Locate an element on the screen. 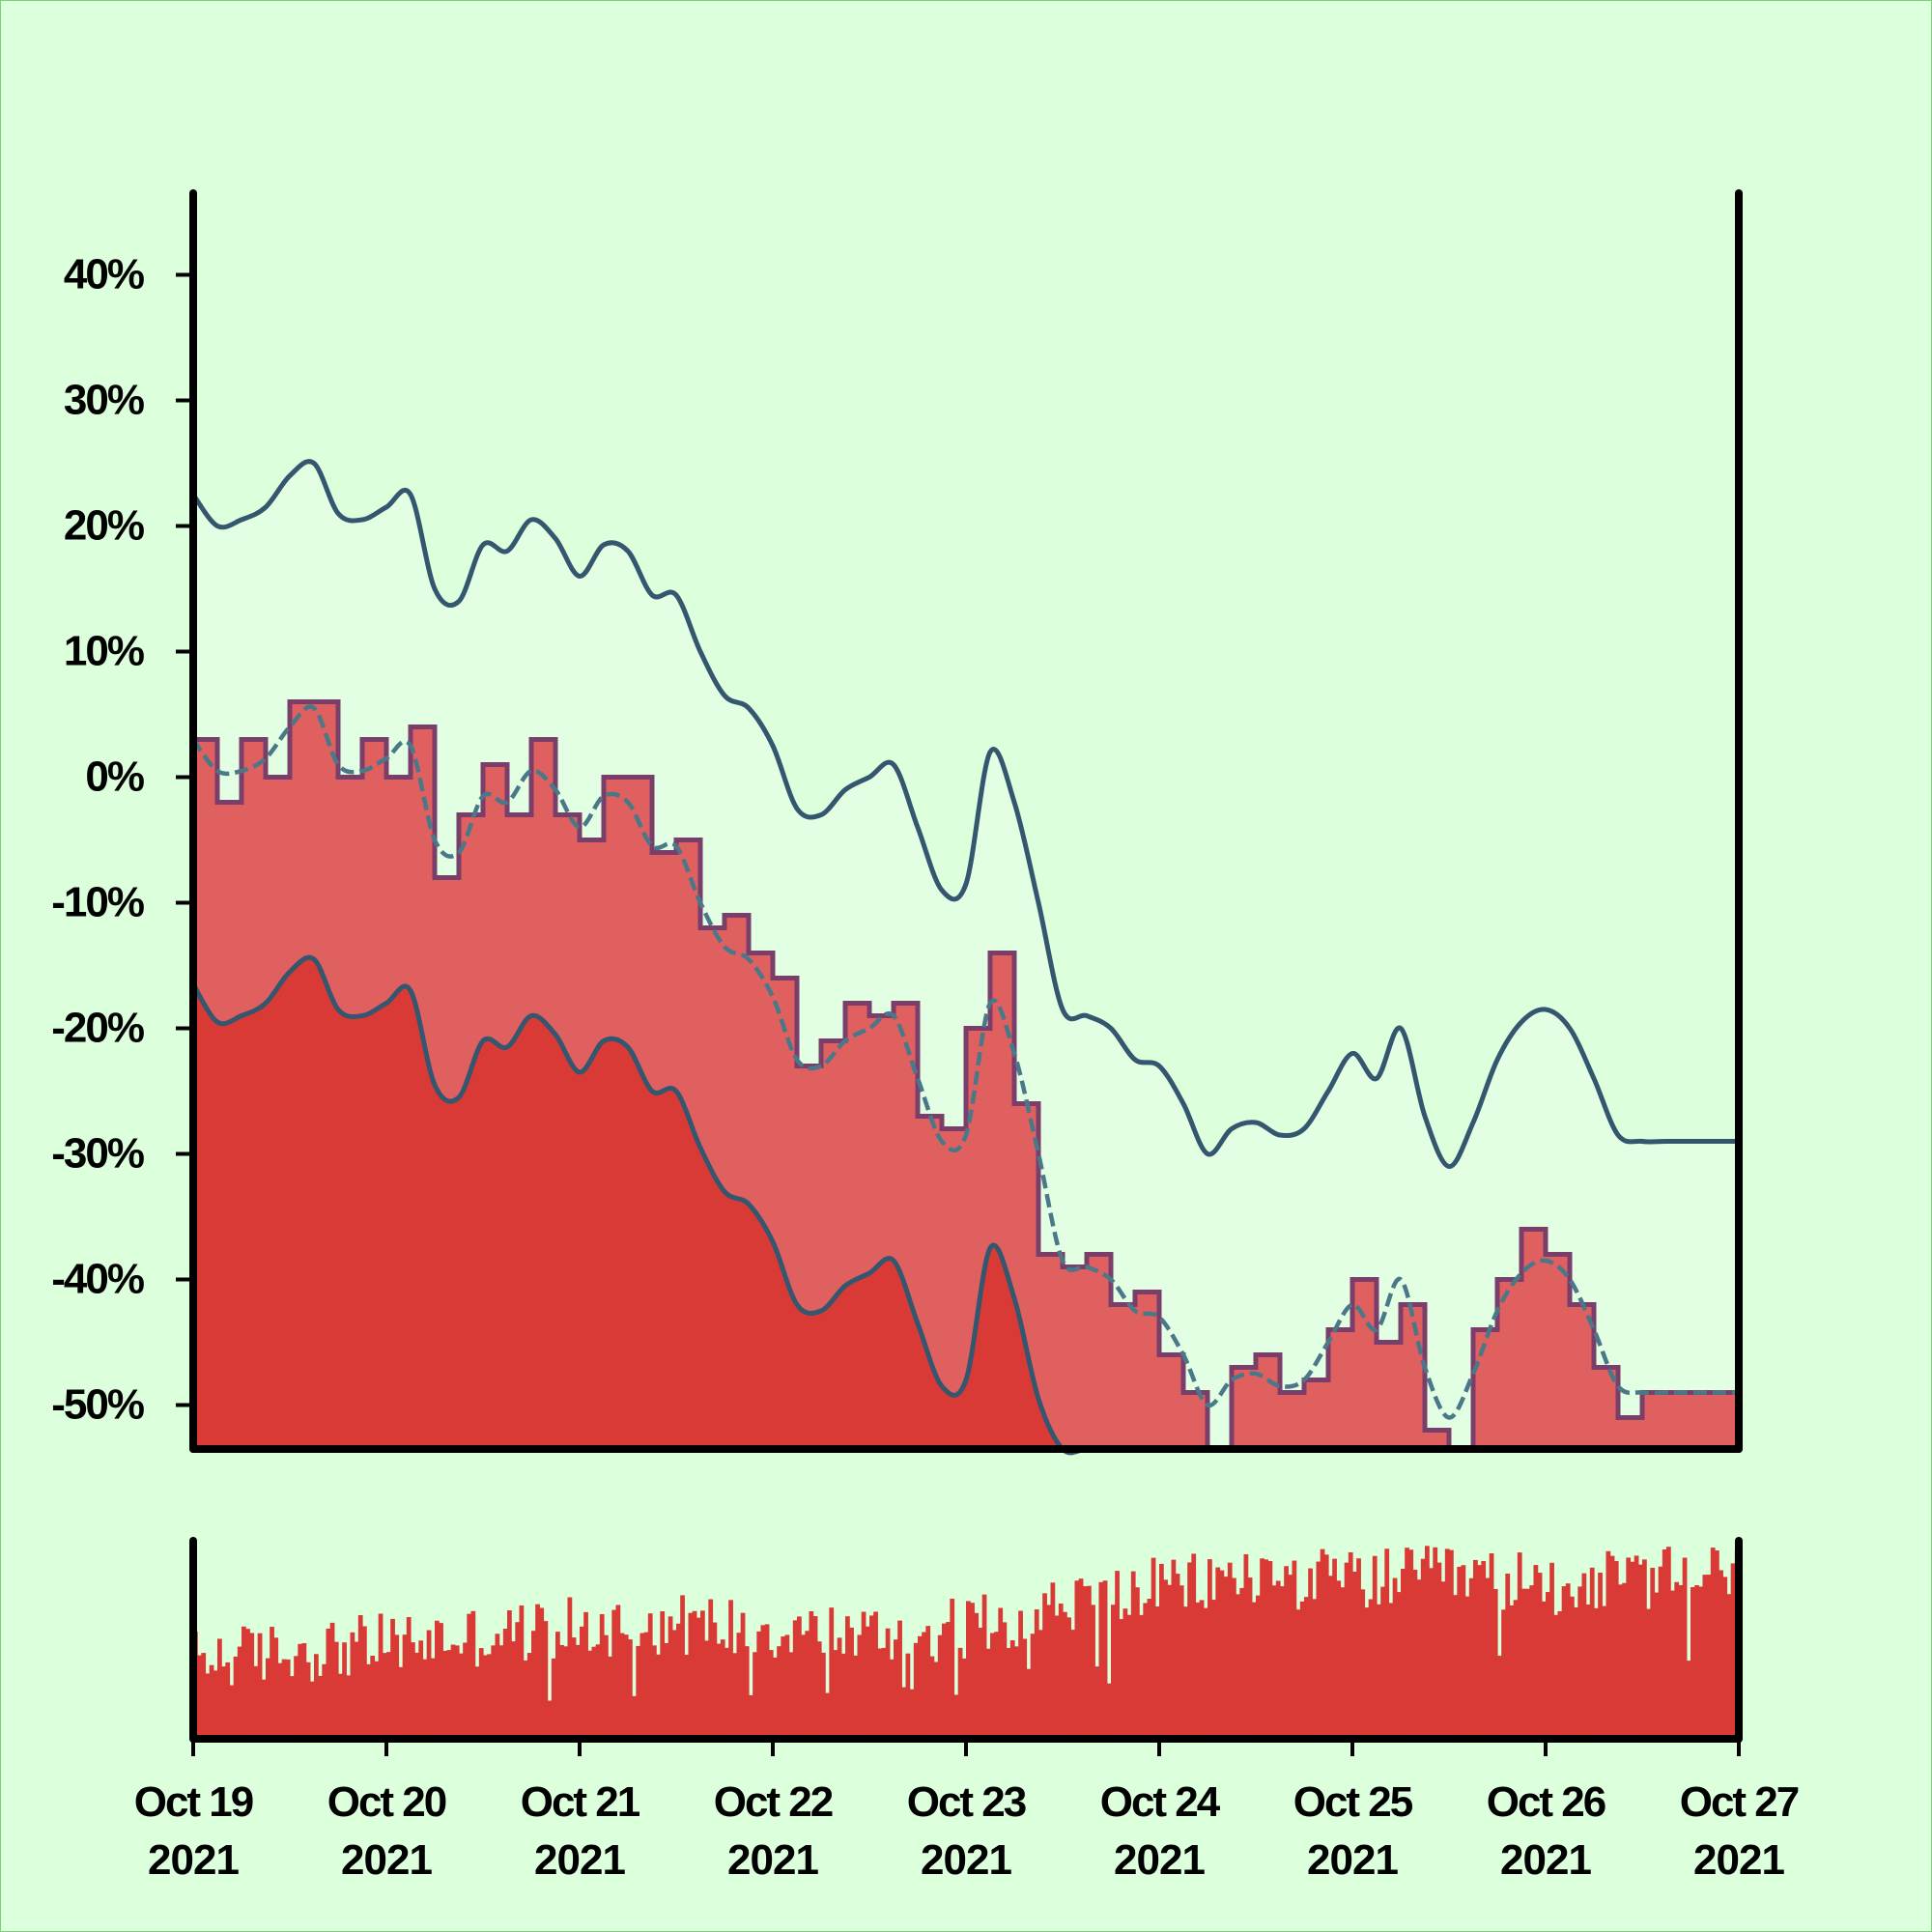  y-tick-label: -50% is located at coordinates (97, 1405).